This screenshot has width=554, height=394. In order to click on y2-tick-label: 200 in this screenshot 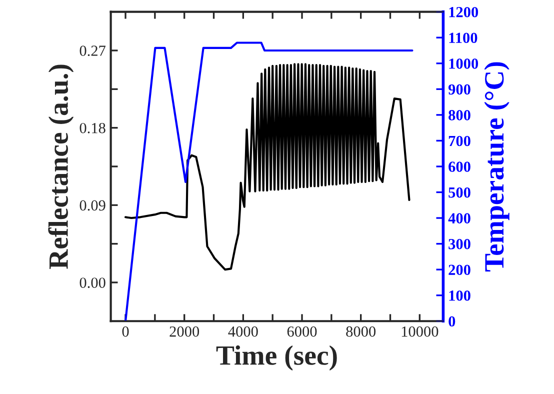, I will do `click(459, 270)`.